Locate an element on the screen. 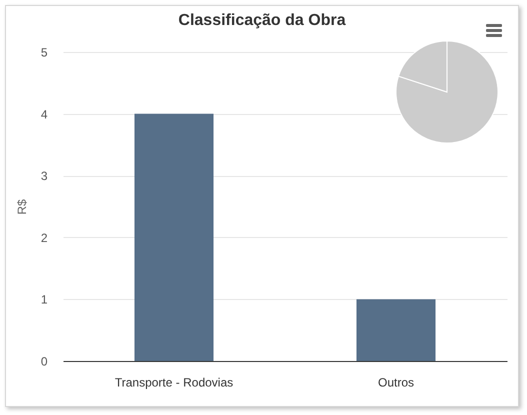 This screenshot has width=527, height=415. pie-slice is located at coordinates (447, 92).